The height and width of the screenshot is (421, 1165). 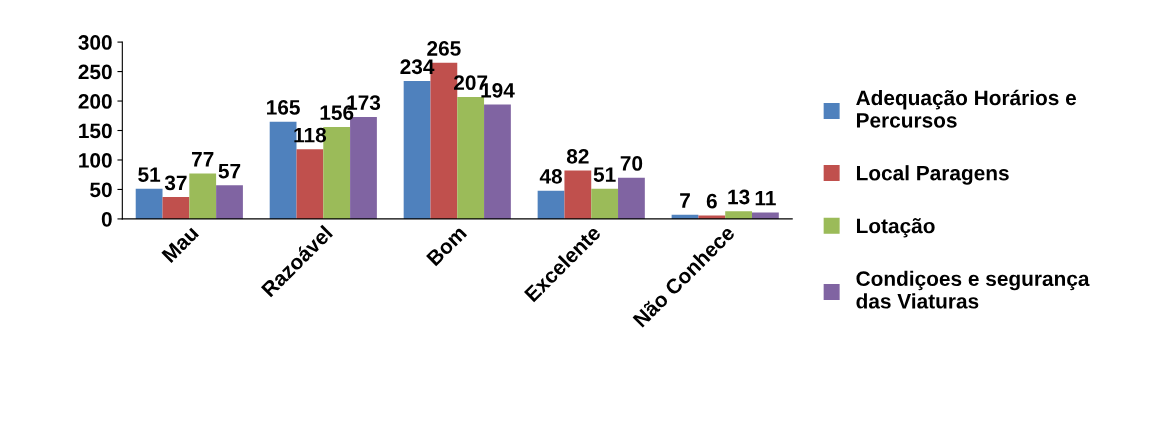 I want to click on legend-label: Local Paragens, so click(x=932, y=175).